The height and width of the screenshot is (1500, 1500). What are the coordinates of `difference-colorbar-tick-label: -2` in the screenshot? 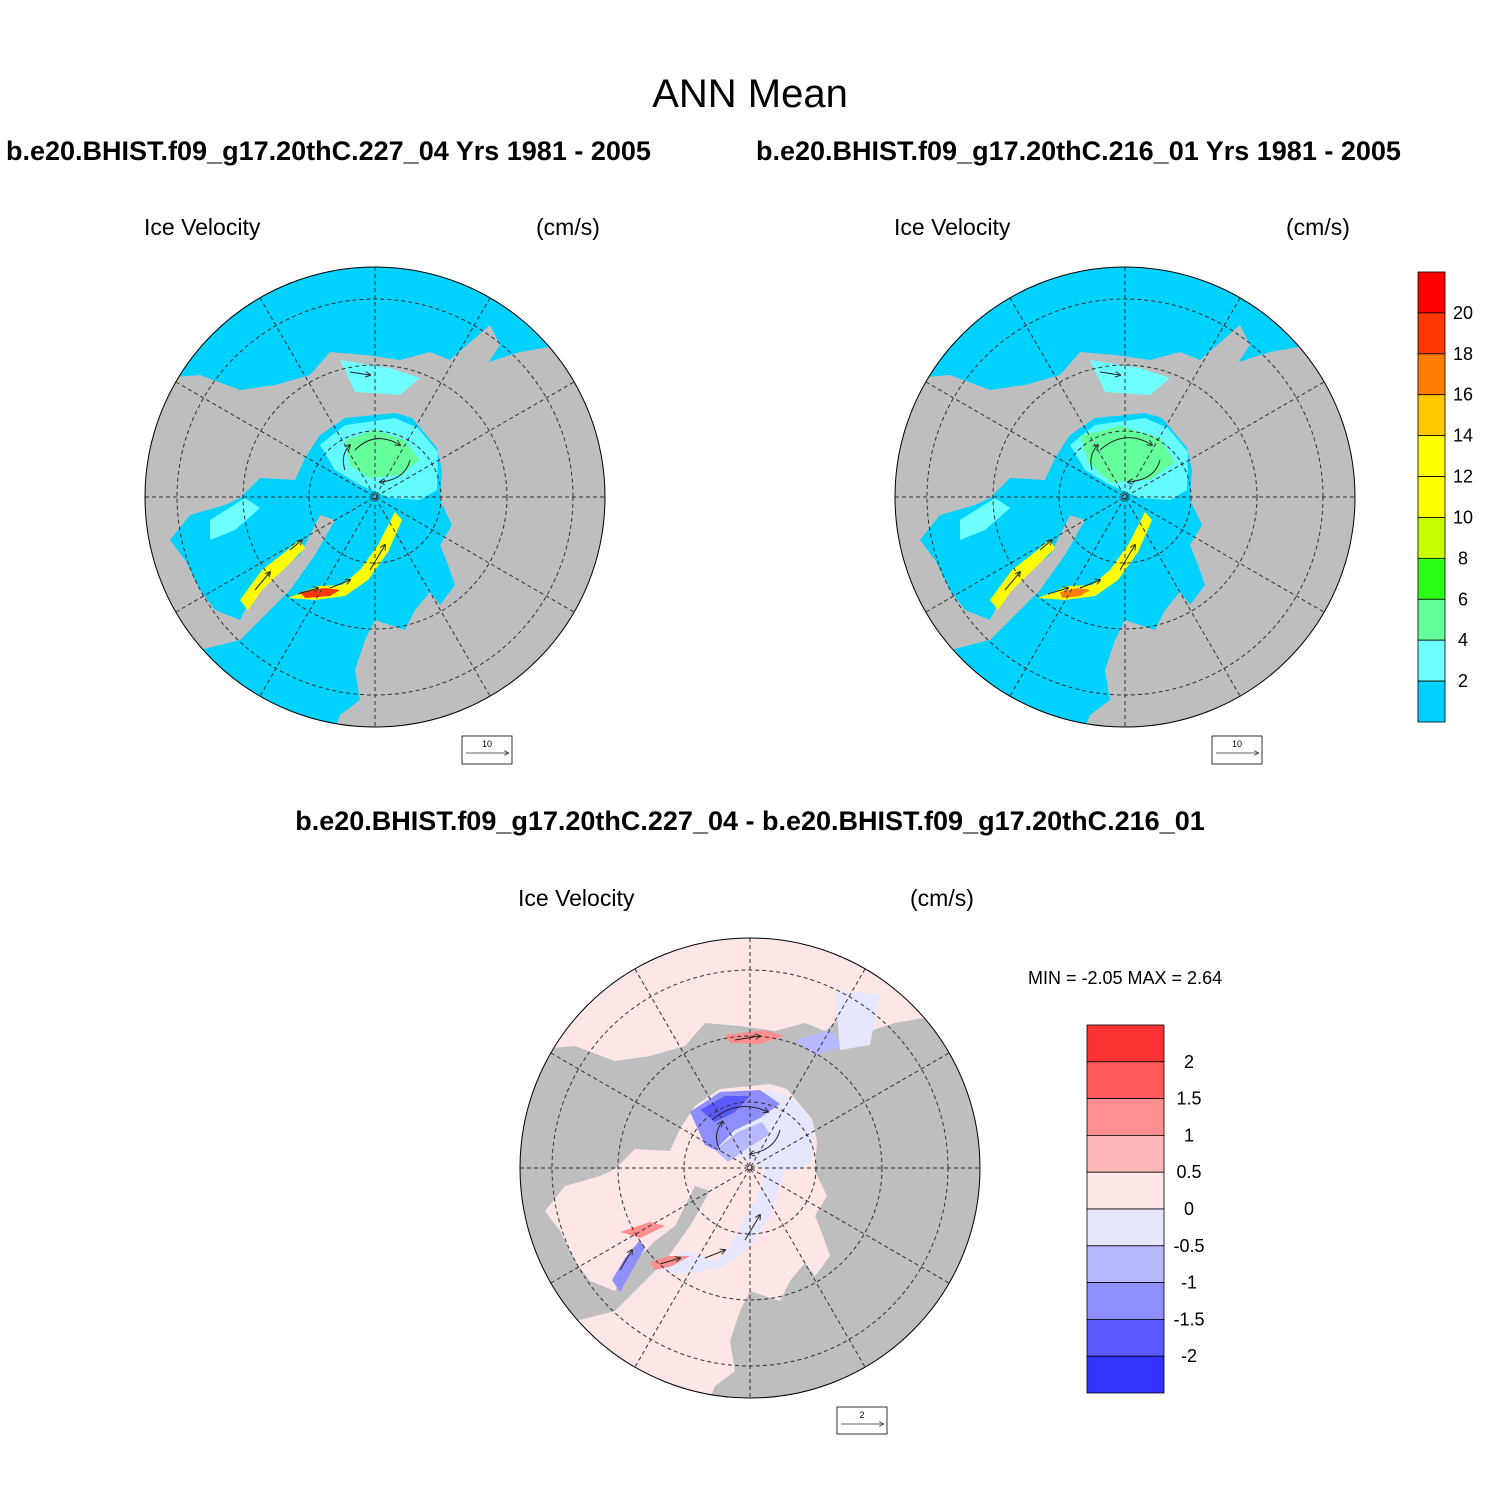 It's located at (1189, 1356).